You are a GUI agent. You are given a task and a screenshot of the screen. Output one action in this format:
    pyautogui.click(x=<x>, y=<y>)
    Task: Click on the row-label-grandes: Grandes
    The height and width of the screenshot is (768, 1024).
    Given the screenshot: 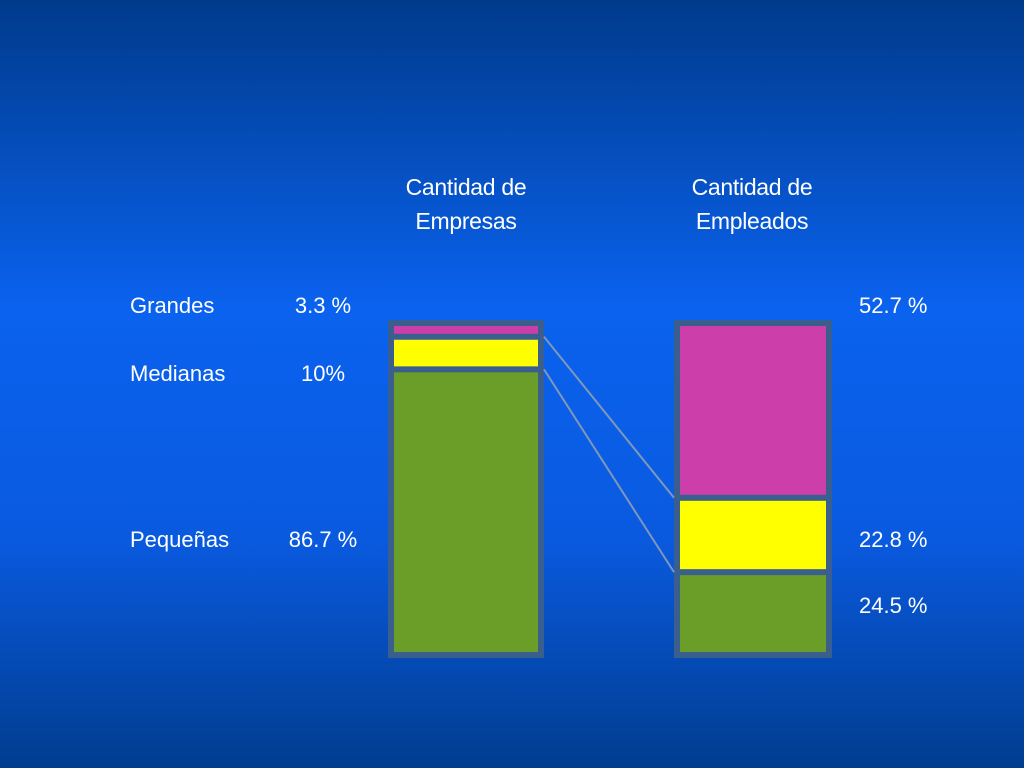 What is the action you would take?
    pyautogui.click(x=172, y=305)
    